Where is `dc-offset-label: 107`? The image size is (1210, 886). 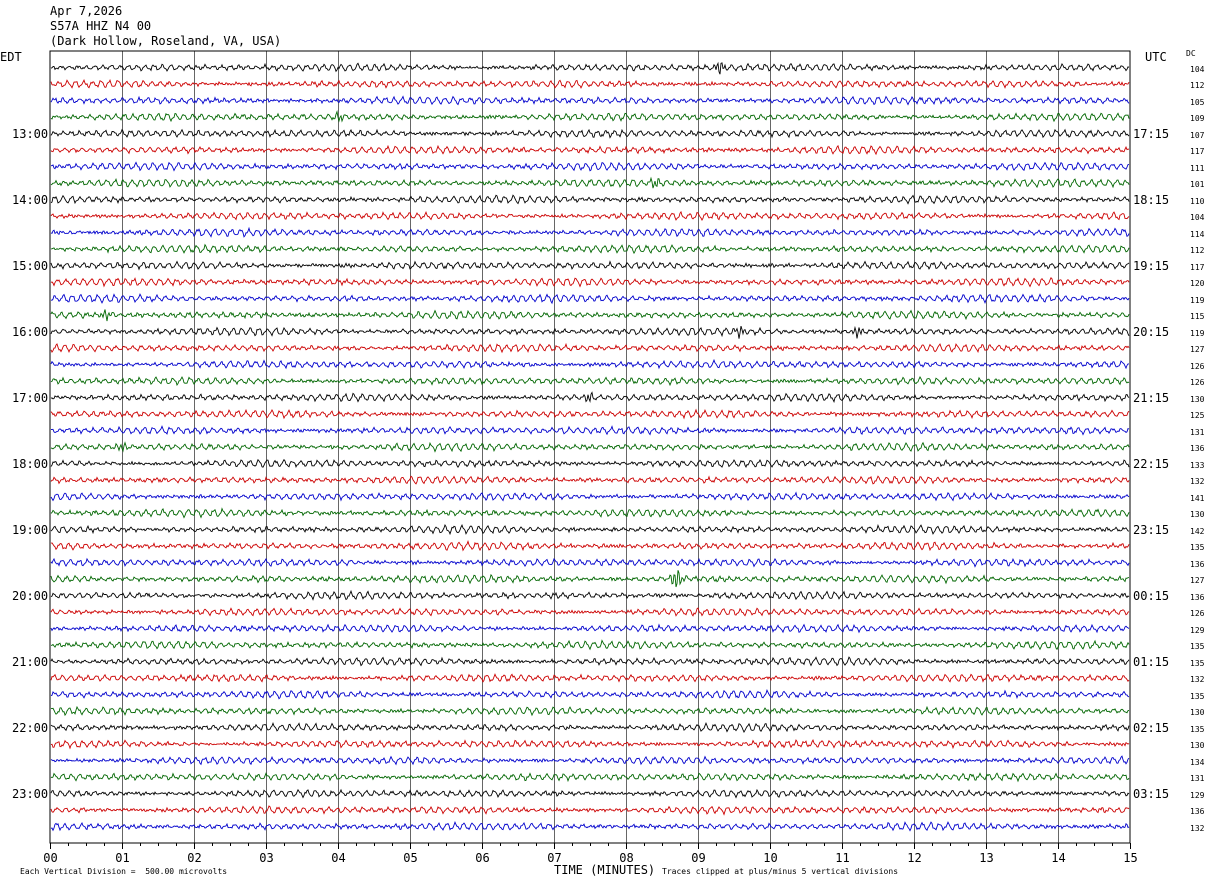
dc-offset-label: 107 is located at coordinates (1197, 135).